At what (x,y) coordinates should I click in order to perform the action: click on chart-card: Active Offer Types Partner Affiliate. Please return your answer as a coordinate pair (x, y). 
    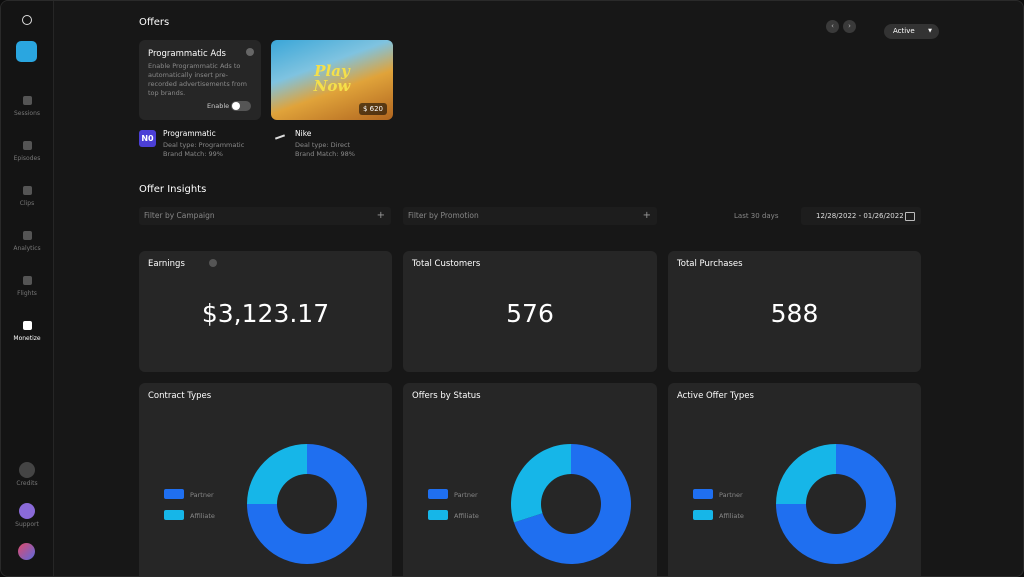
    Looking at the image, I should click on (794, 479).